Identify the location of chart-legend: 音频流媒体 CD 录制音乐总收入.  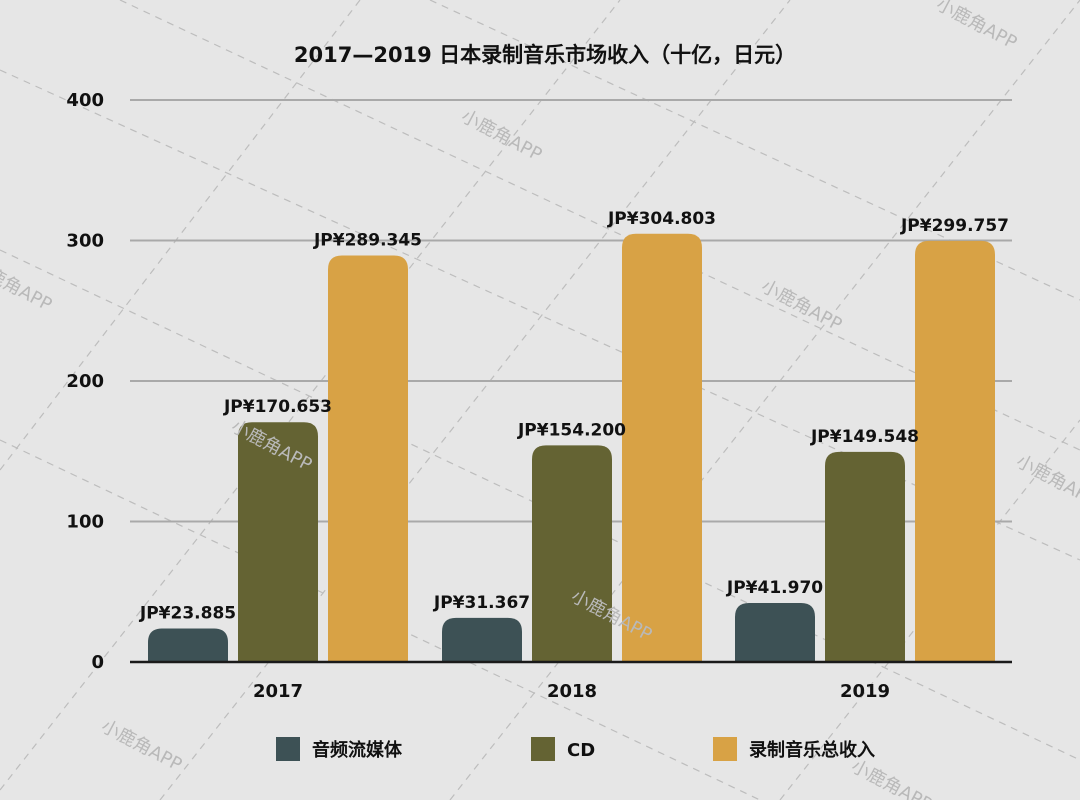
(575, 749).